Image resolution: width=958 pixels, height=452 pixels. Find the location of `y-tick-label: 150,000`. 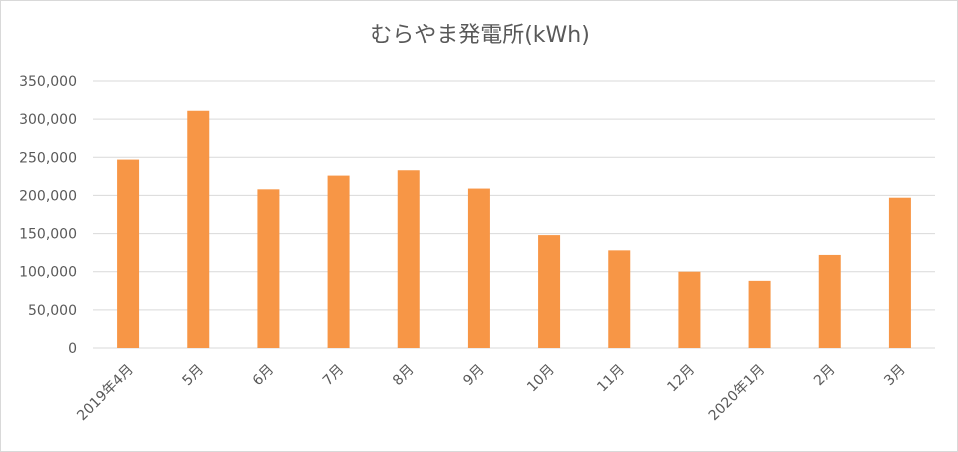

y-tick-label: 150,000 is located at coordinates (48, 235).